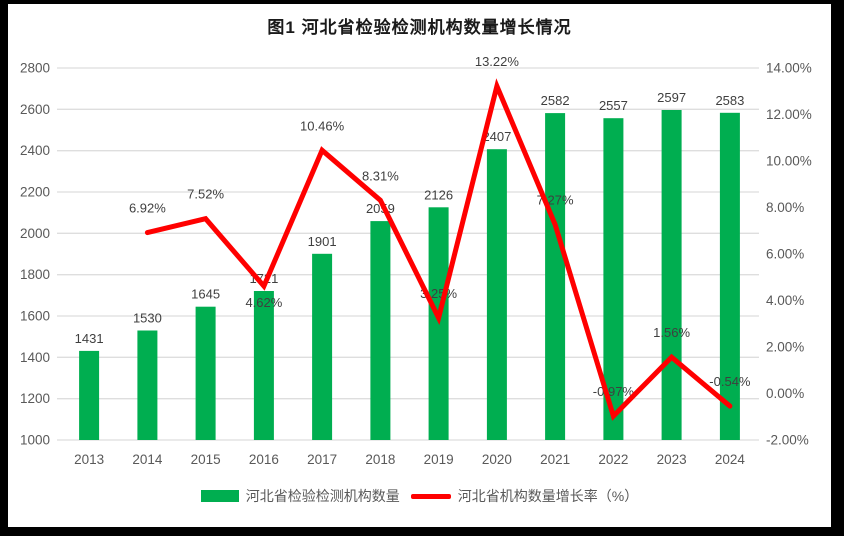  What do you see at coordinates (555, 100) in the screenshot?
I see `bar-value-label: 2582` at bounding box center [555, 100].